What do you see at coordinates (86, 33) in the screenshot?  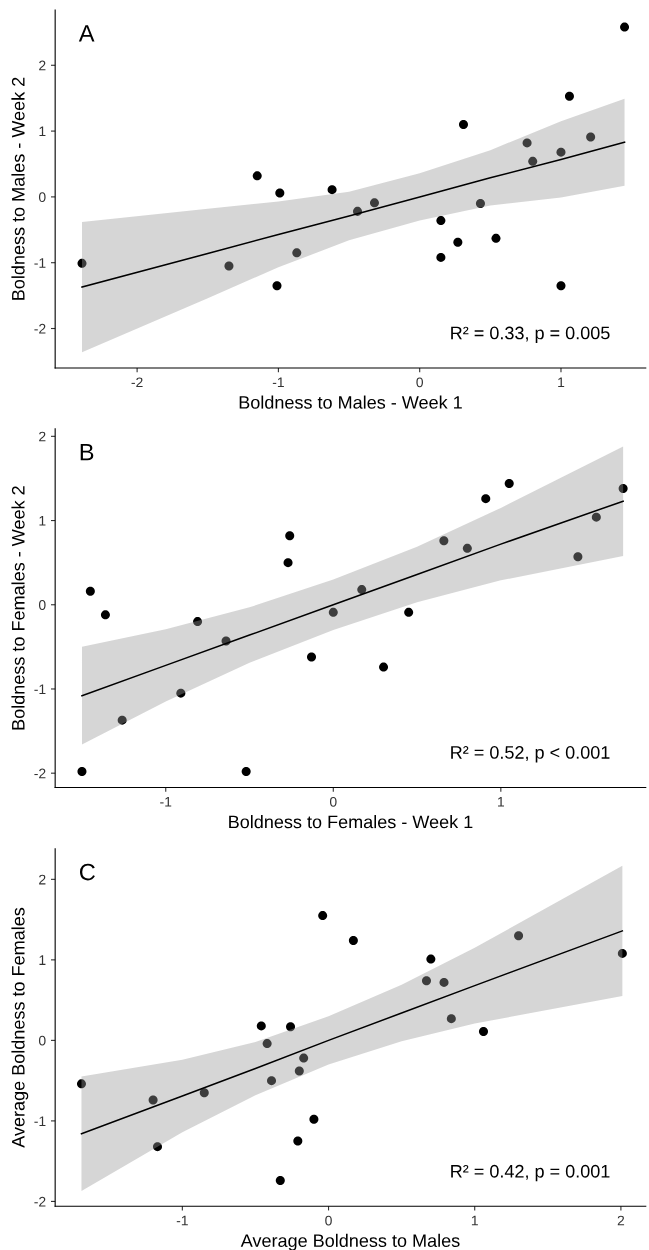 I see `annotation: A` at bounding box center [86, 33].